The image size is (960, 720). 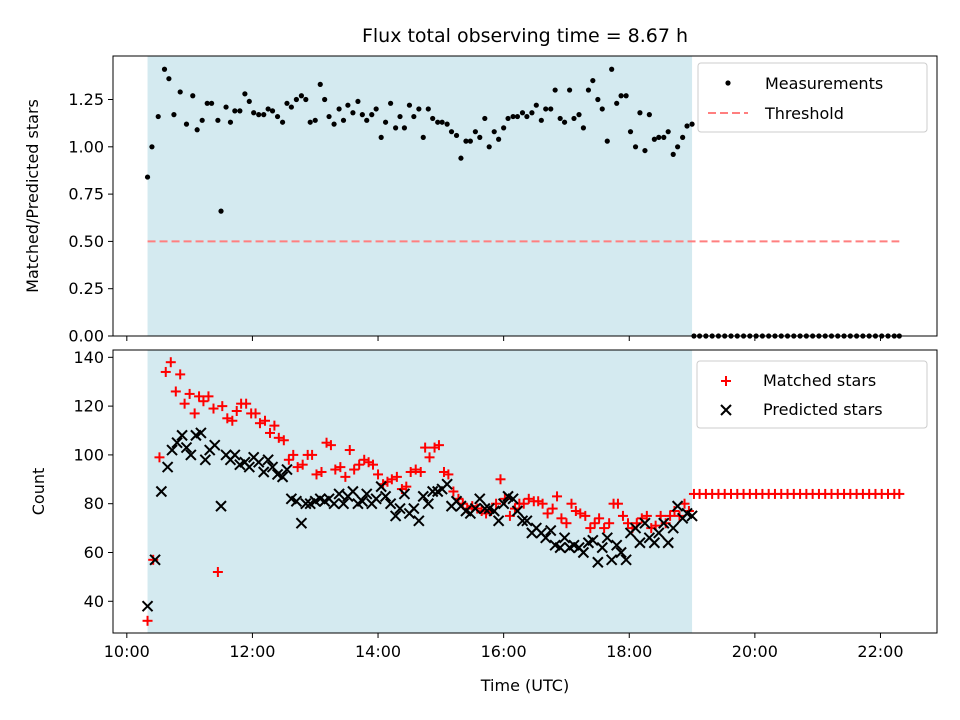 I want to click on legend-label-predicted: Predicted stars, so click(x=823, y=409).